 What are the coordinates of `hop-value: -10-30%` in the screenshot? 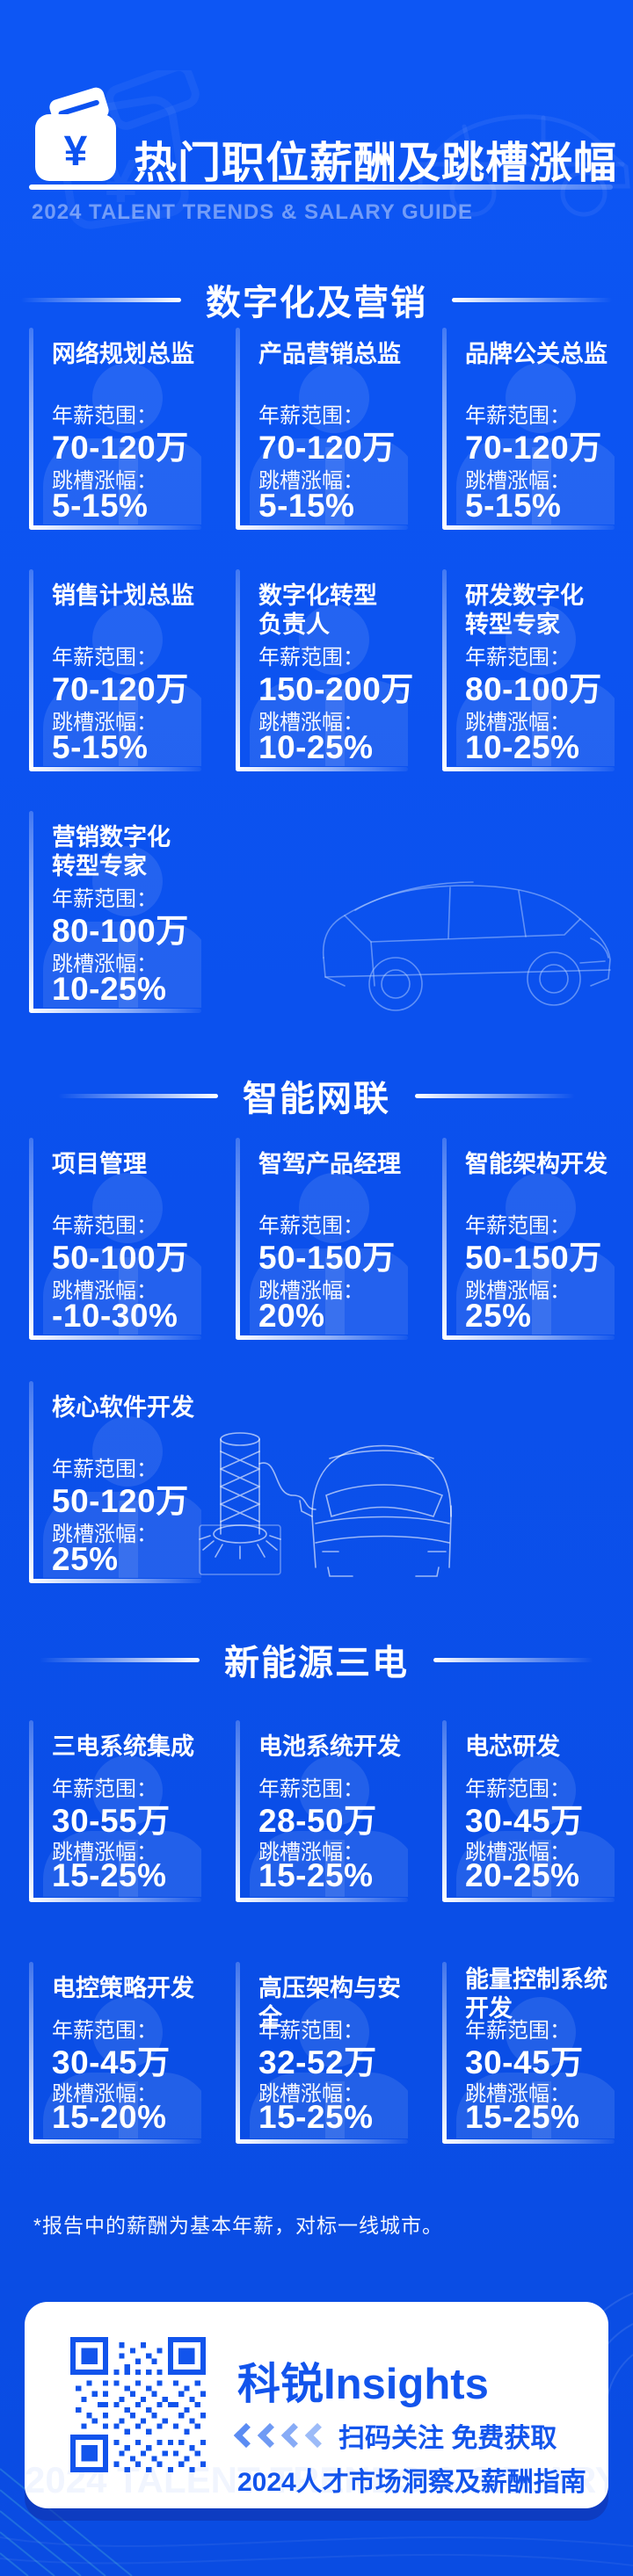 It's located at (115, 1316).